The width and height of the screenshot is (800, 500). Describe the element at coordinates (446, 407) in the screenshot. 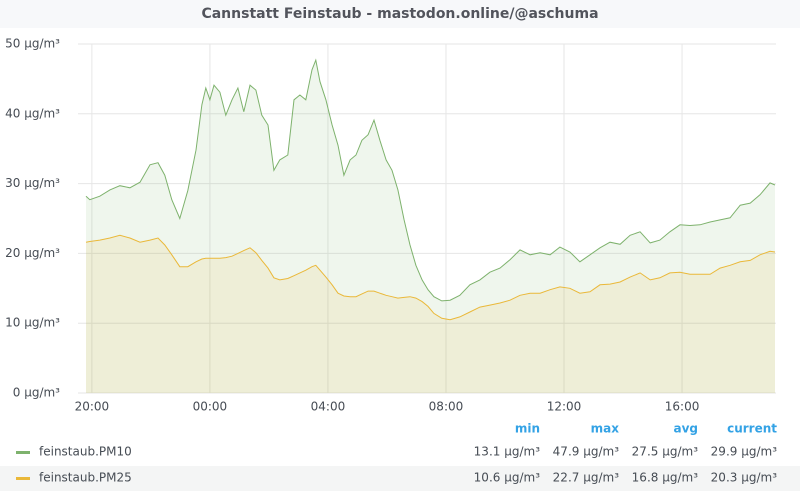

I see `x-tick-label: 08:00` at that location.